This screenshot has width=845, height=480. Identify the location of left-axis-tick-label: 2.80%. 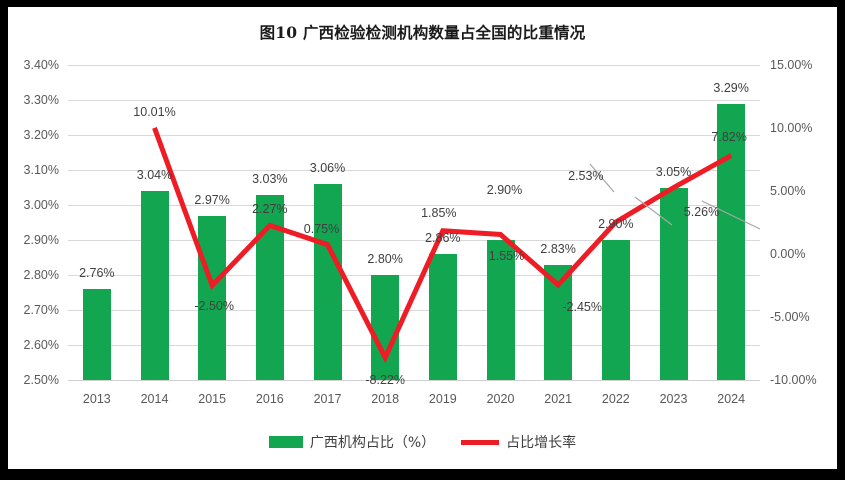
(41, 275).